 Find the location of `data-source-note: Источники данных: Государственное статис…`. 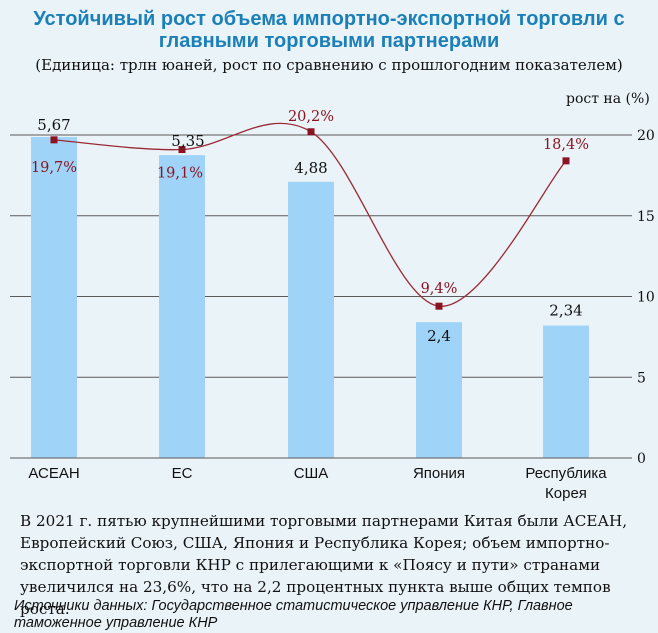

data-source-note: Источники данных: Государственное статис… is located at coordinates (293, 614).